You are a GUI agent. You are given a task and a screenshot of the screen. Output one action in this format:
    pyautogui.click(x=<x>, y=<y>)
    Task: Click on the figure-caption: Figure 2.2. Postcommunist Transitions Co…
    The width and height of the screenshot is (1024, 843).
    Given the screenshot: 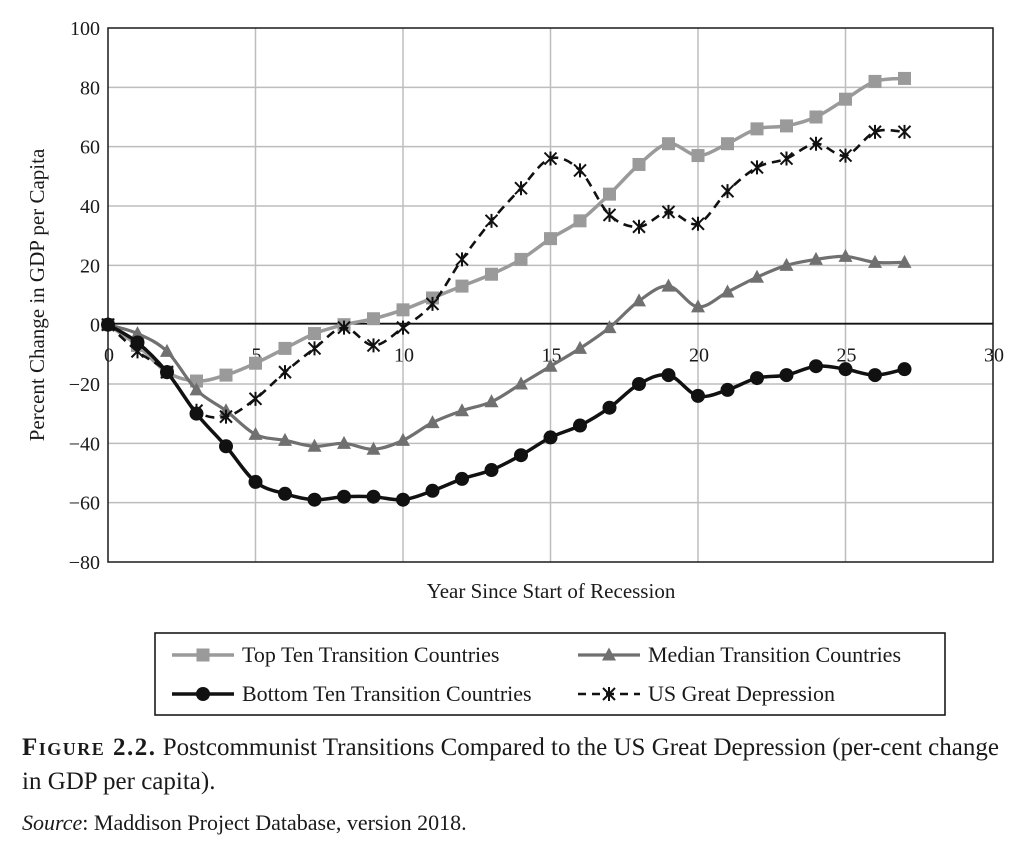 What is the action you would take?
    pyautogui.click(x=517, y=765)
    